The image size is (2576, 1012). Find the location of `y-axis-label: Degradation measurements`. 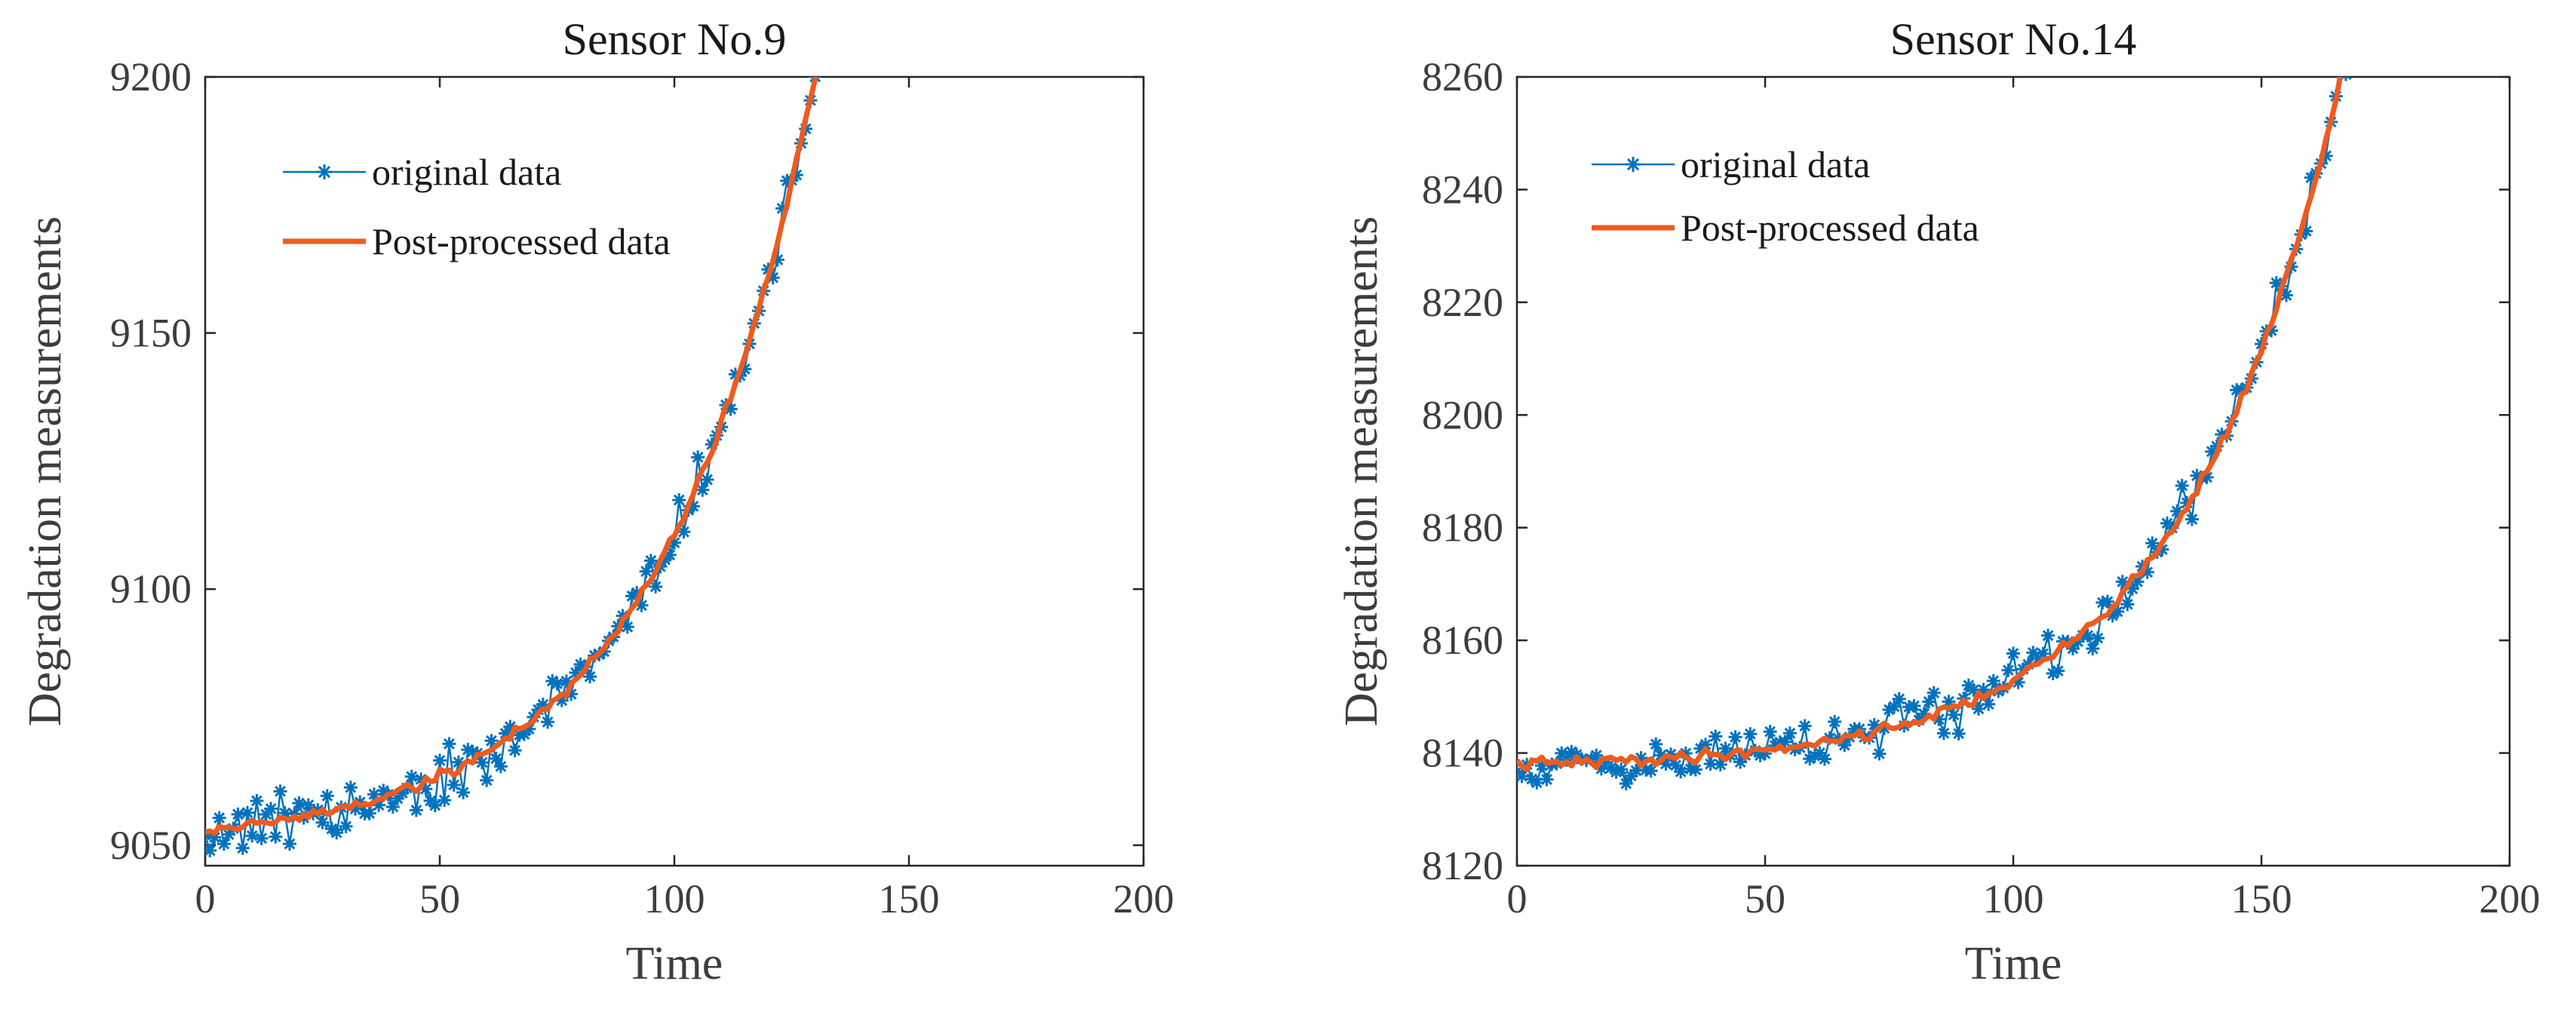

y-axis-label: Degradation measurements is located at coordinates (1361, 471).